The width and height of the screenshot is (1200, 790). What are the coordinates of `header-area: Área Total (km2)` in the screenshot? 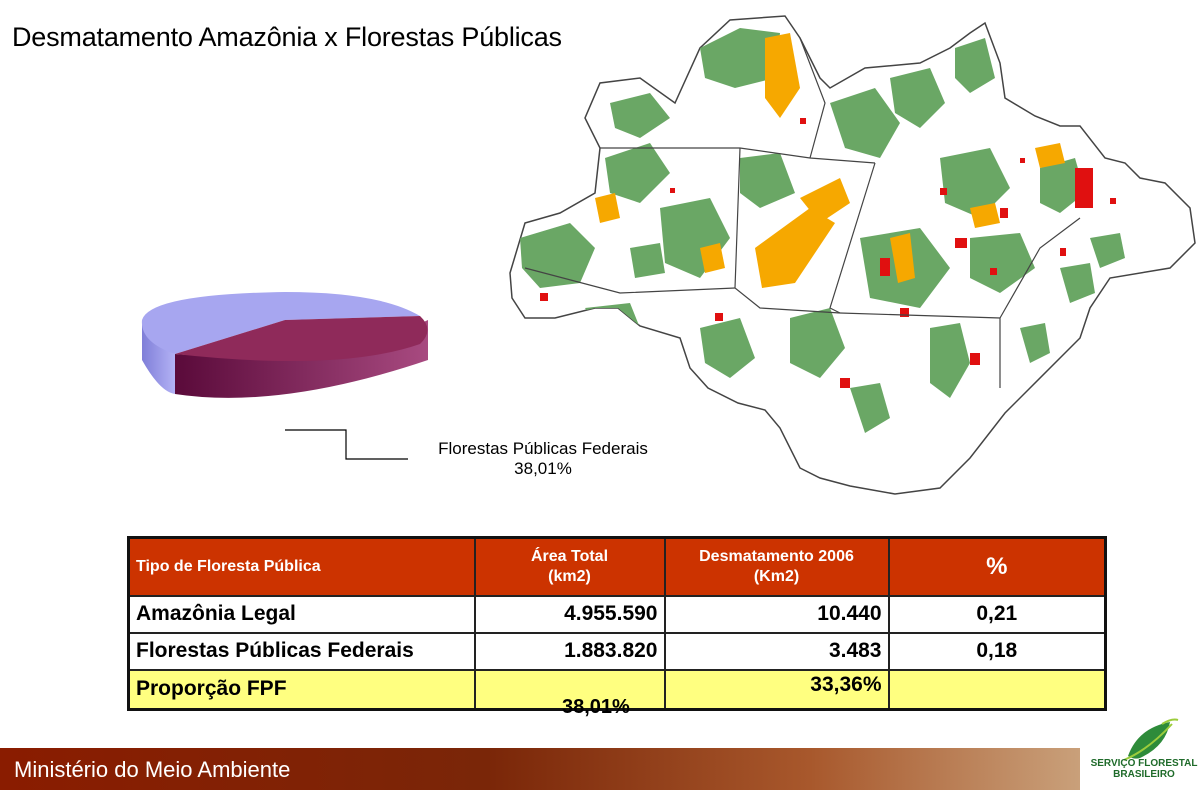 It's located at (569, 566).